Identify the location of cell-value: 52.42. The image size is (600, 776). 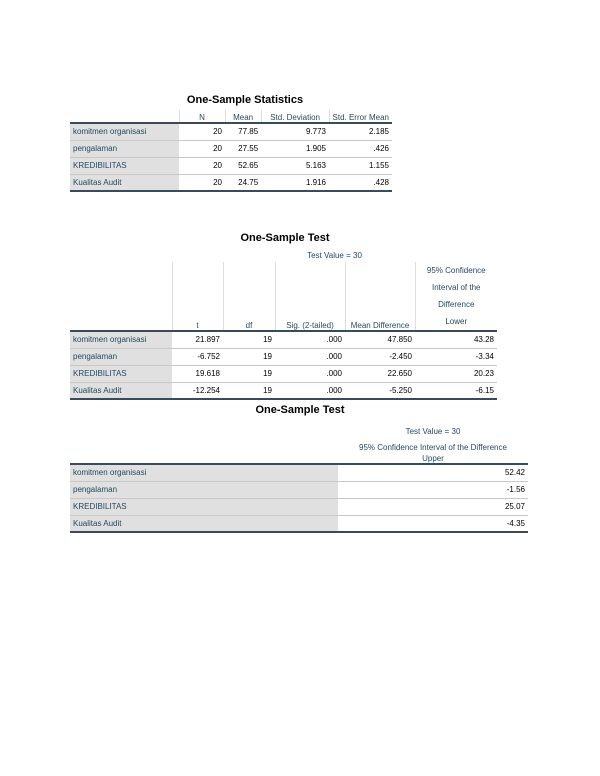
(433, 473).